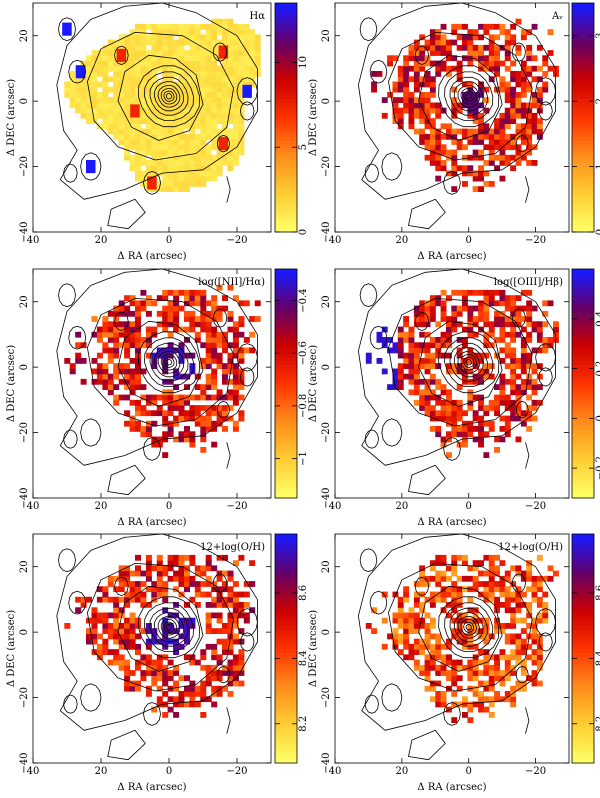 This screenshot has height=798, width=600. Describe the element at coordinates (335, 240) in the screenshot. I see `x-tick-label: 40` at that location.